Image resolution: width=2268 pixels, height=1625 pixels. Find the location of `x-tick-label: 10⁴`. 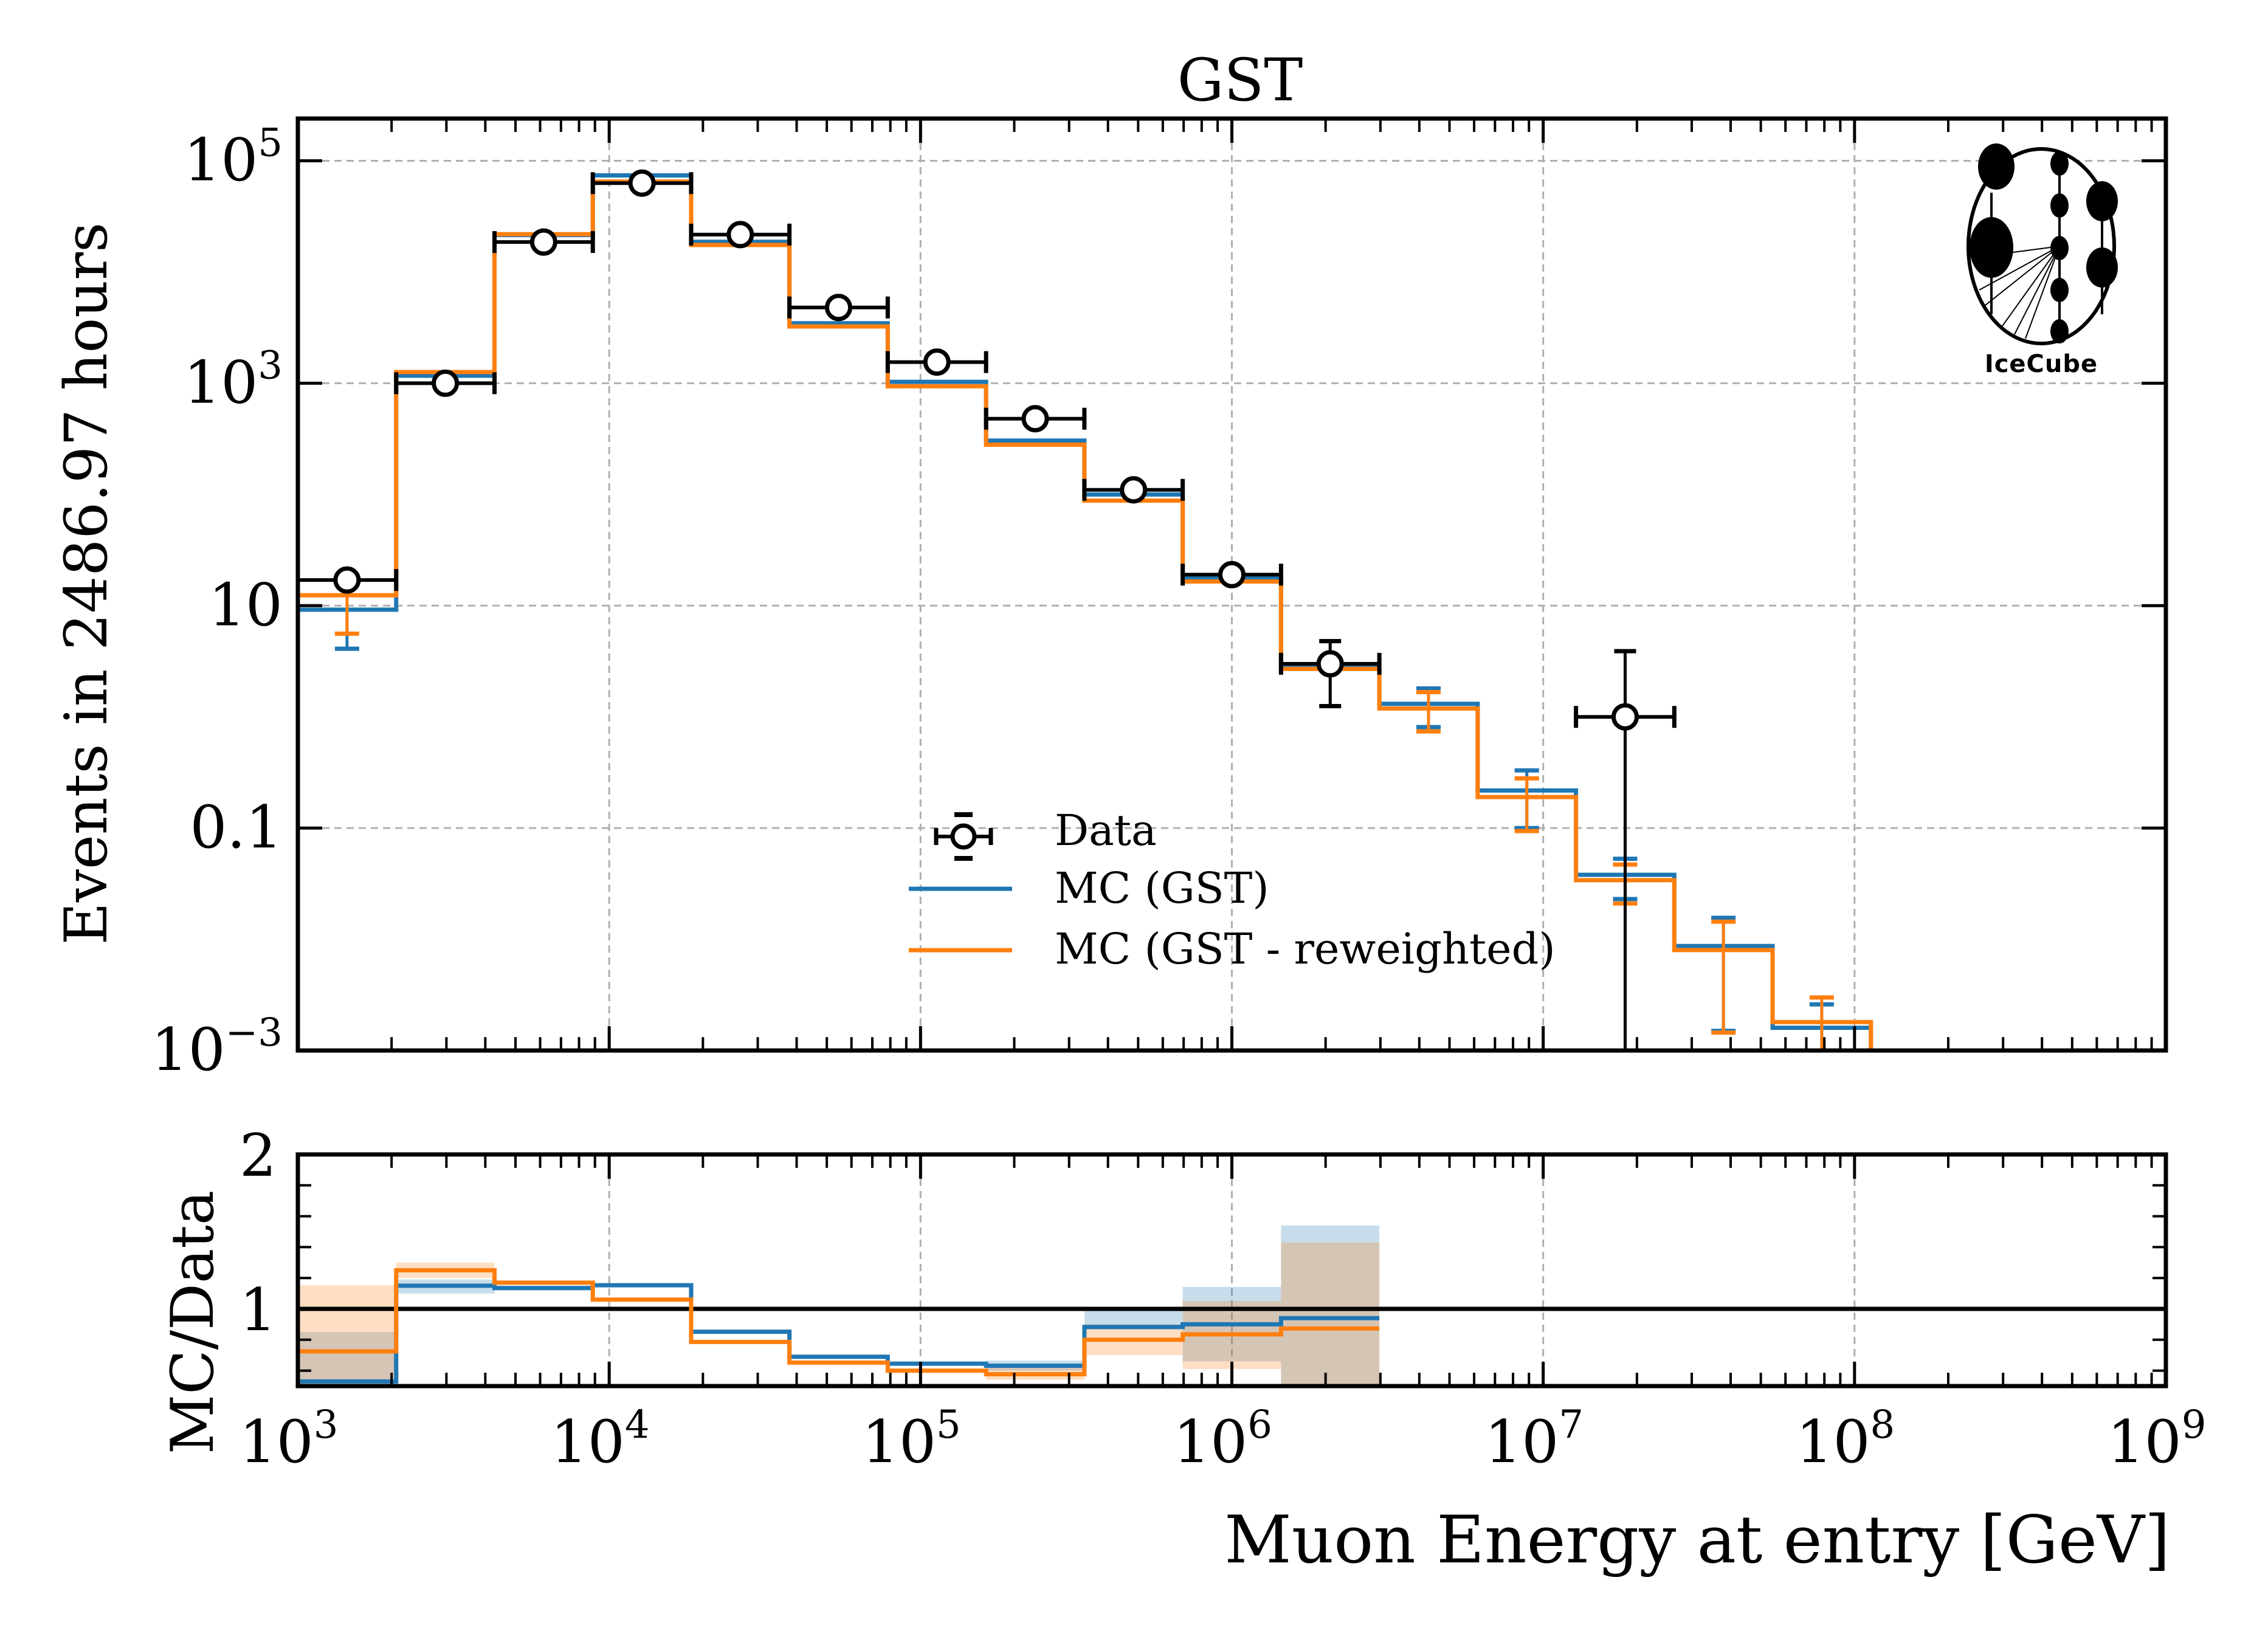

x-tick-label: 10⁴ is located at coordinates (600, 1439).